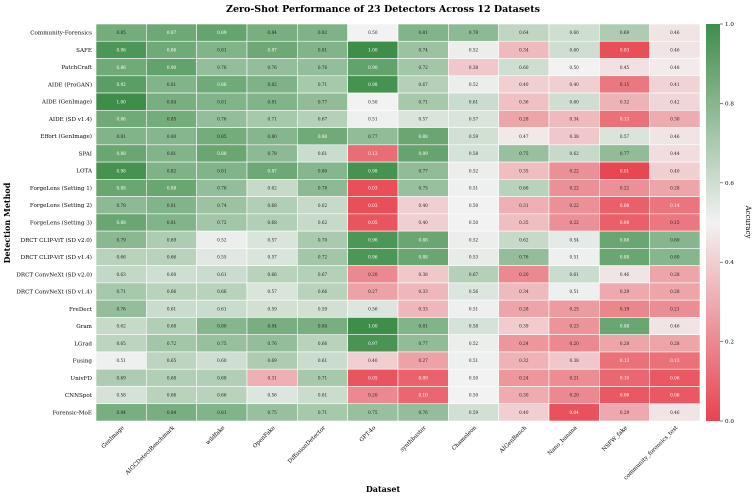 The width and height of the screenshot is (753, 498). Describe the element at coordinates (122, 170) in the screenshot. I see `cell-value-label: 0.98` at that location.